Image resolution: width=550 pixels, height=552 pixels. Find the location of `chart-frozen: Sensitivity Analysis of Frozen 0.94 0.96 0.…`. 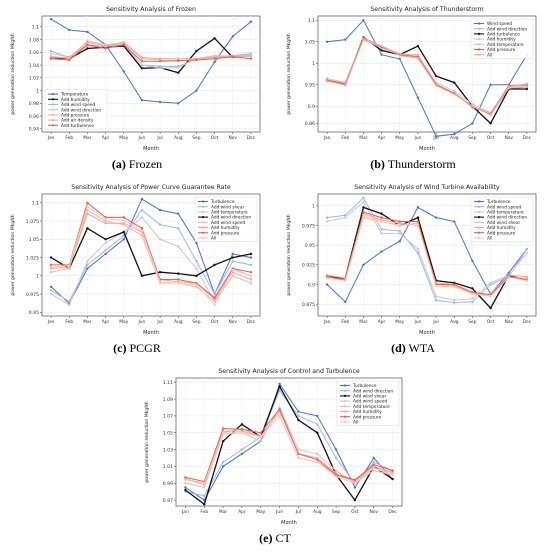

chart-frozen: Sensitivity Analysis of Frozen 0.94 0.96 0.… is located at coordinates (135, 79).